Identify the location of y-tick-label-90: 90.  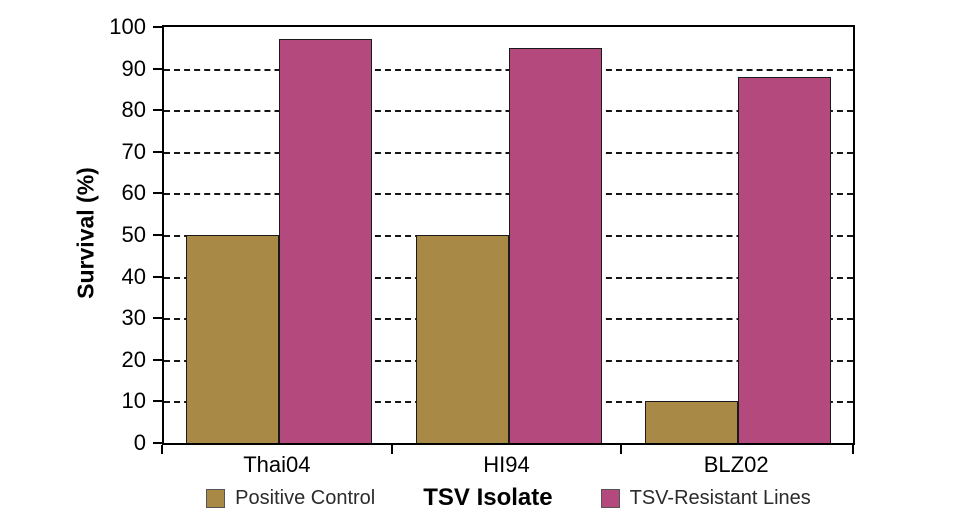
(133, 68).